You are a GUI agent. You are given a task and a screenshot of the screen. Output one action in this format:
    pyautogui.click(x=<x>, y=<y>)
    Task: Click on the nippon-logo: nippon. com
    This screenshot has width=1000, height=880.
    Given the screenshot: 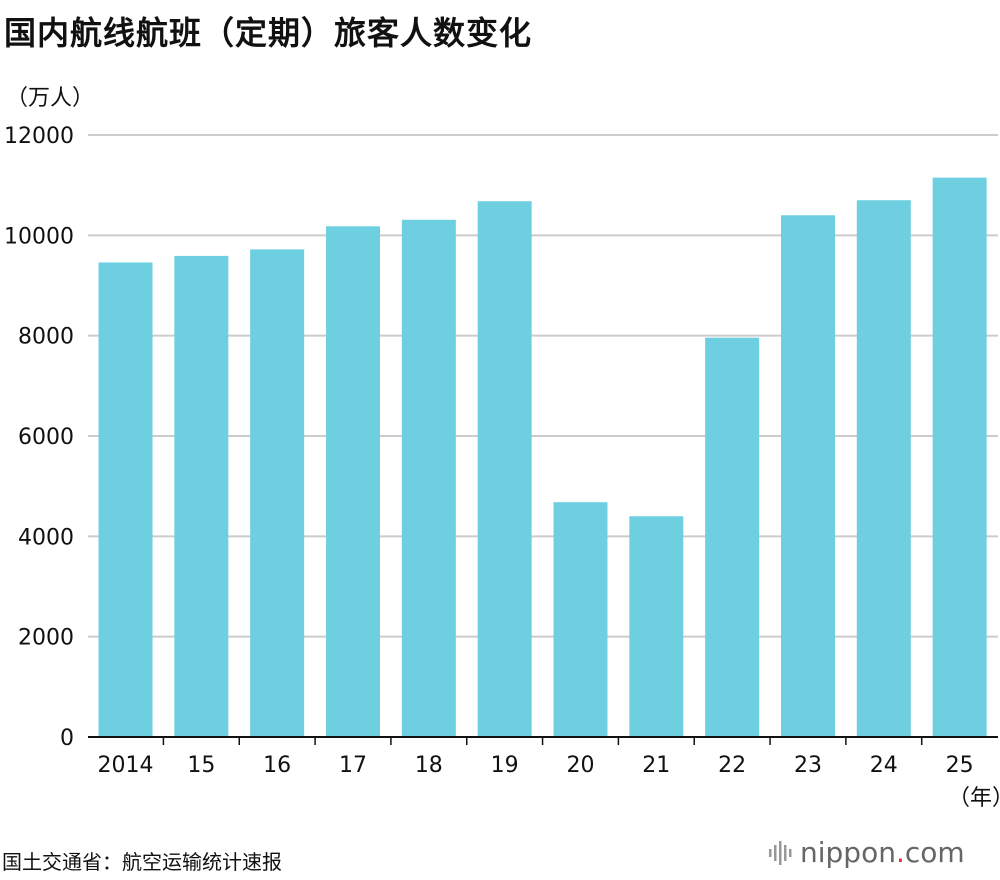 What is the action you would take?
    pyautogui.click(x=866, y=852)
    